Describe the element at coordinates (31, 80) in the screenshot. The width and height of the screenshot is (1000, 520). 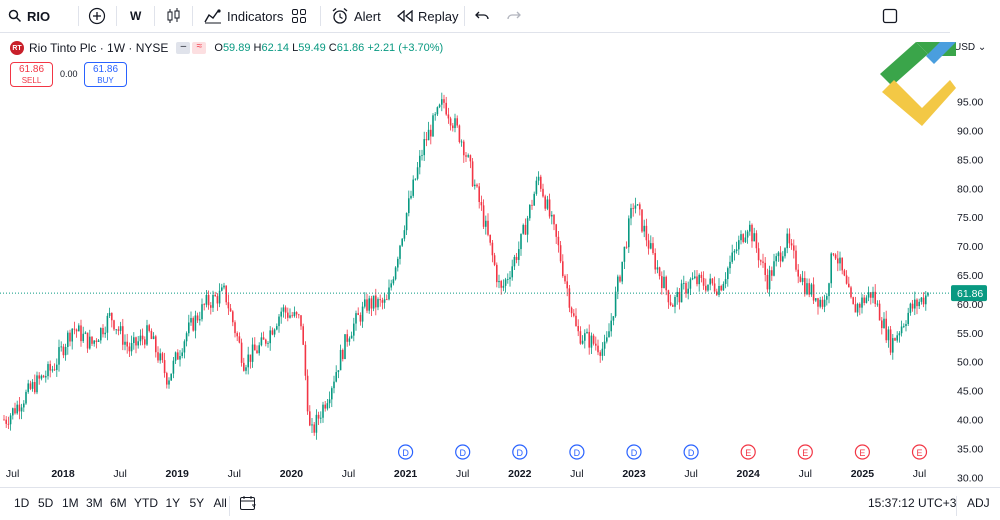
I see `sell-label: SELL` at that location.